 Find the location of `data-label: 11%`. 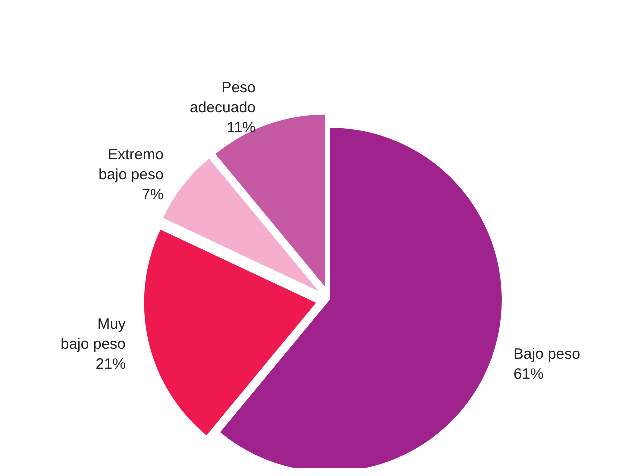

data-label: 11% is located at coordinates (241, 128).